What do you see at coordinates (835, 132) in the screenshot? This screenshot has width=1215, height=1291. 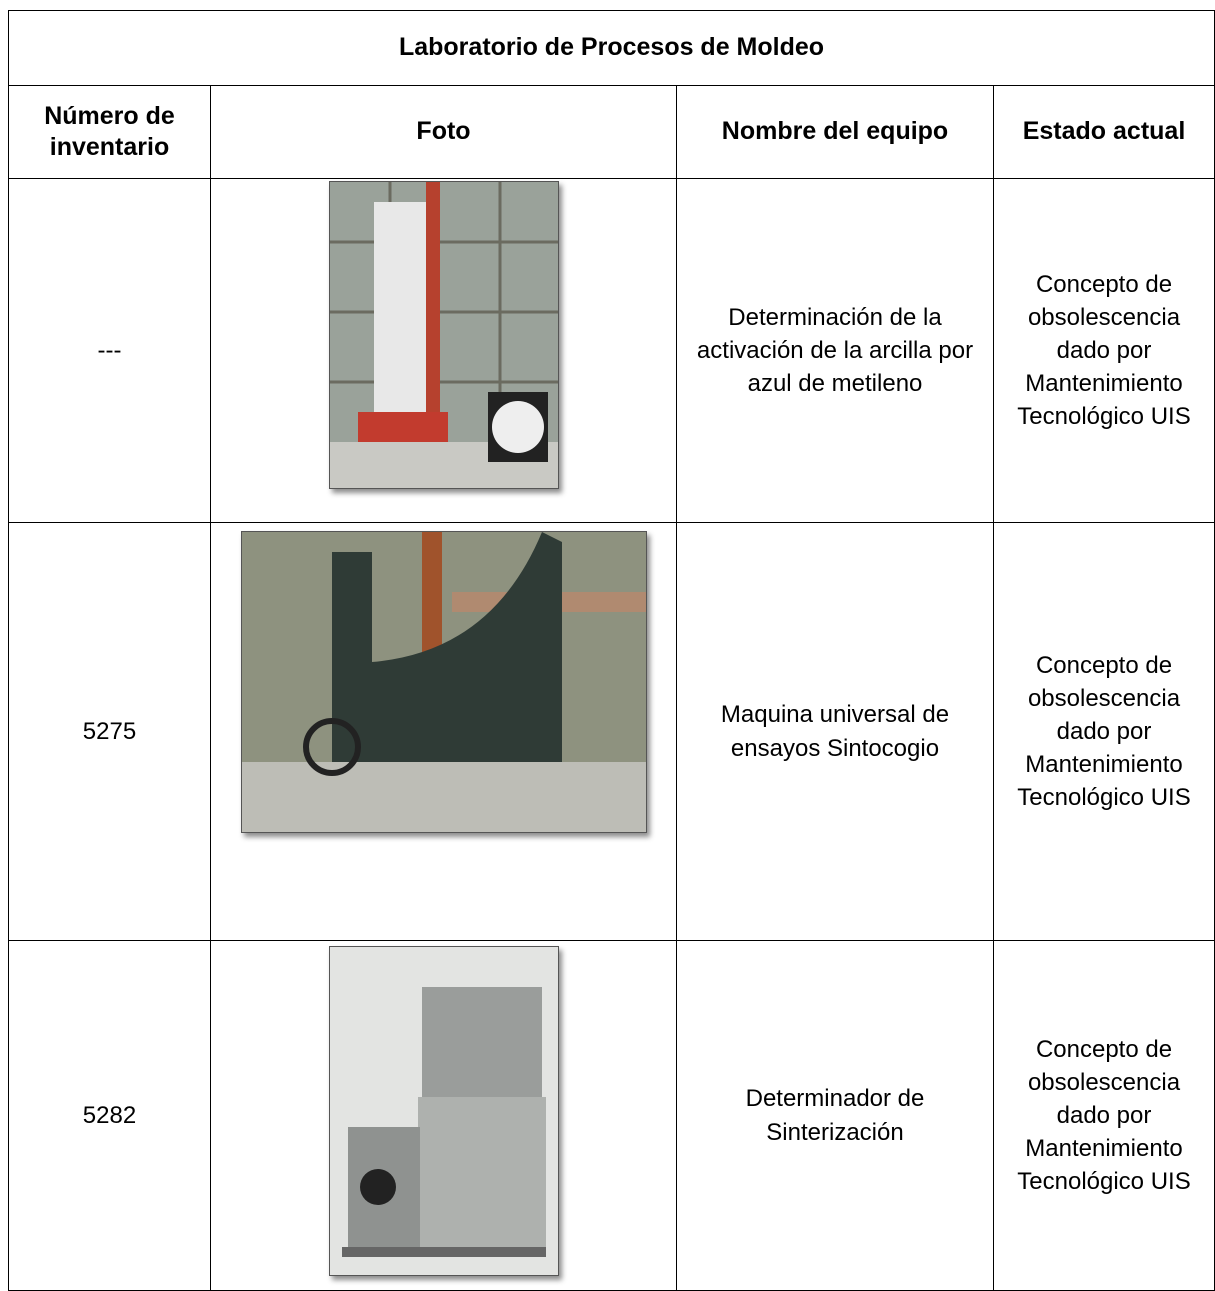 I see `header-cell: Nombre del equipo` at bounding box center [835, 132].